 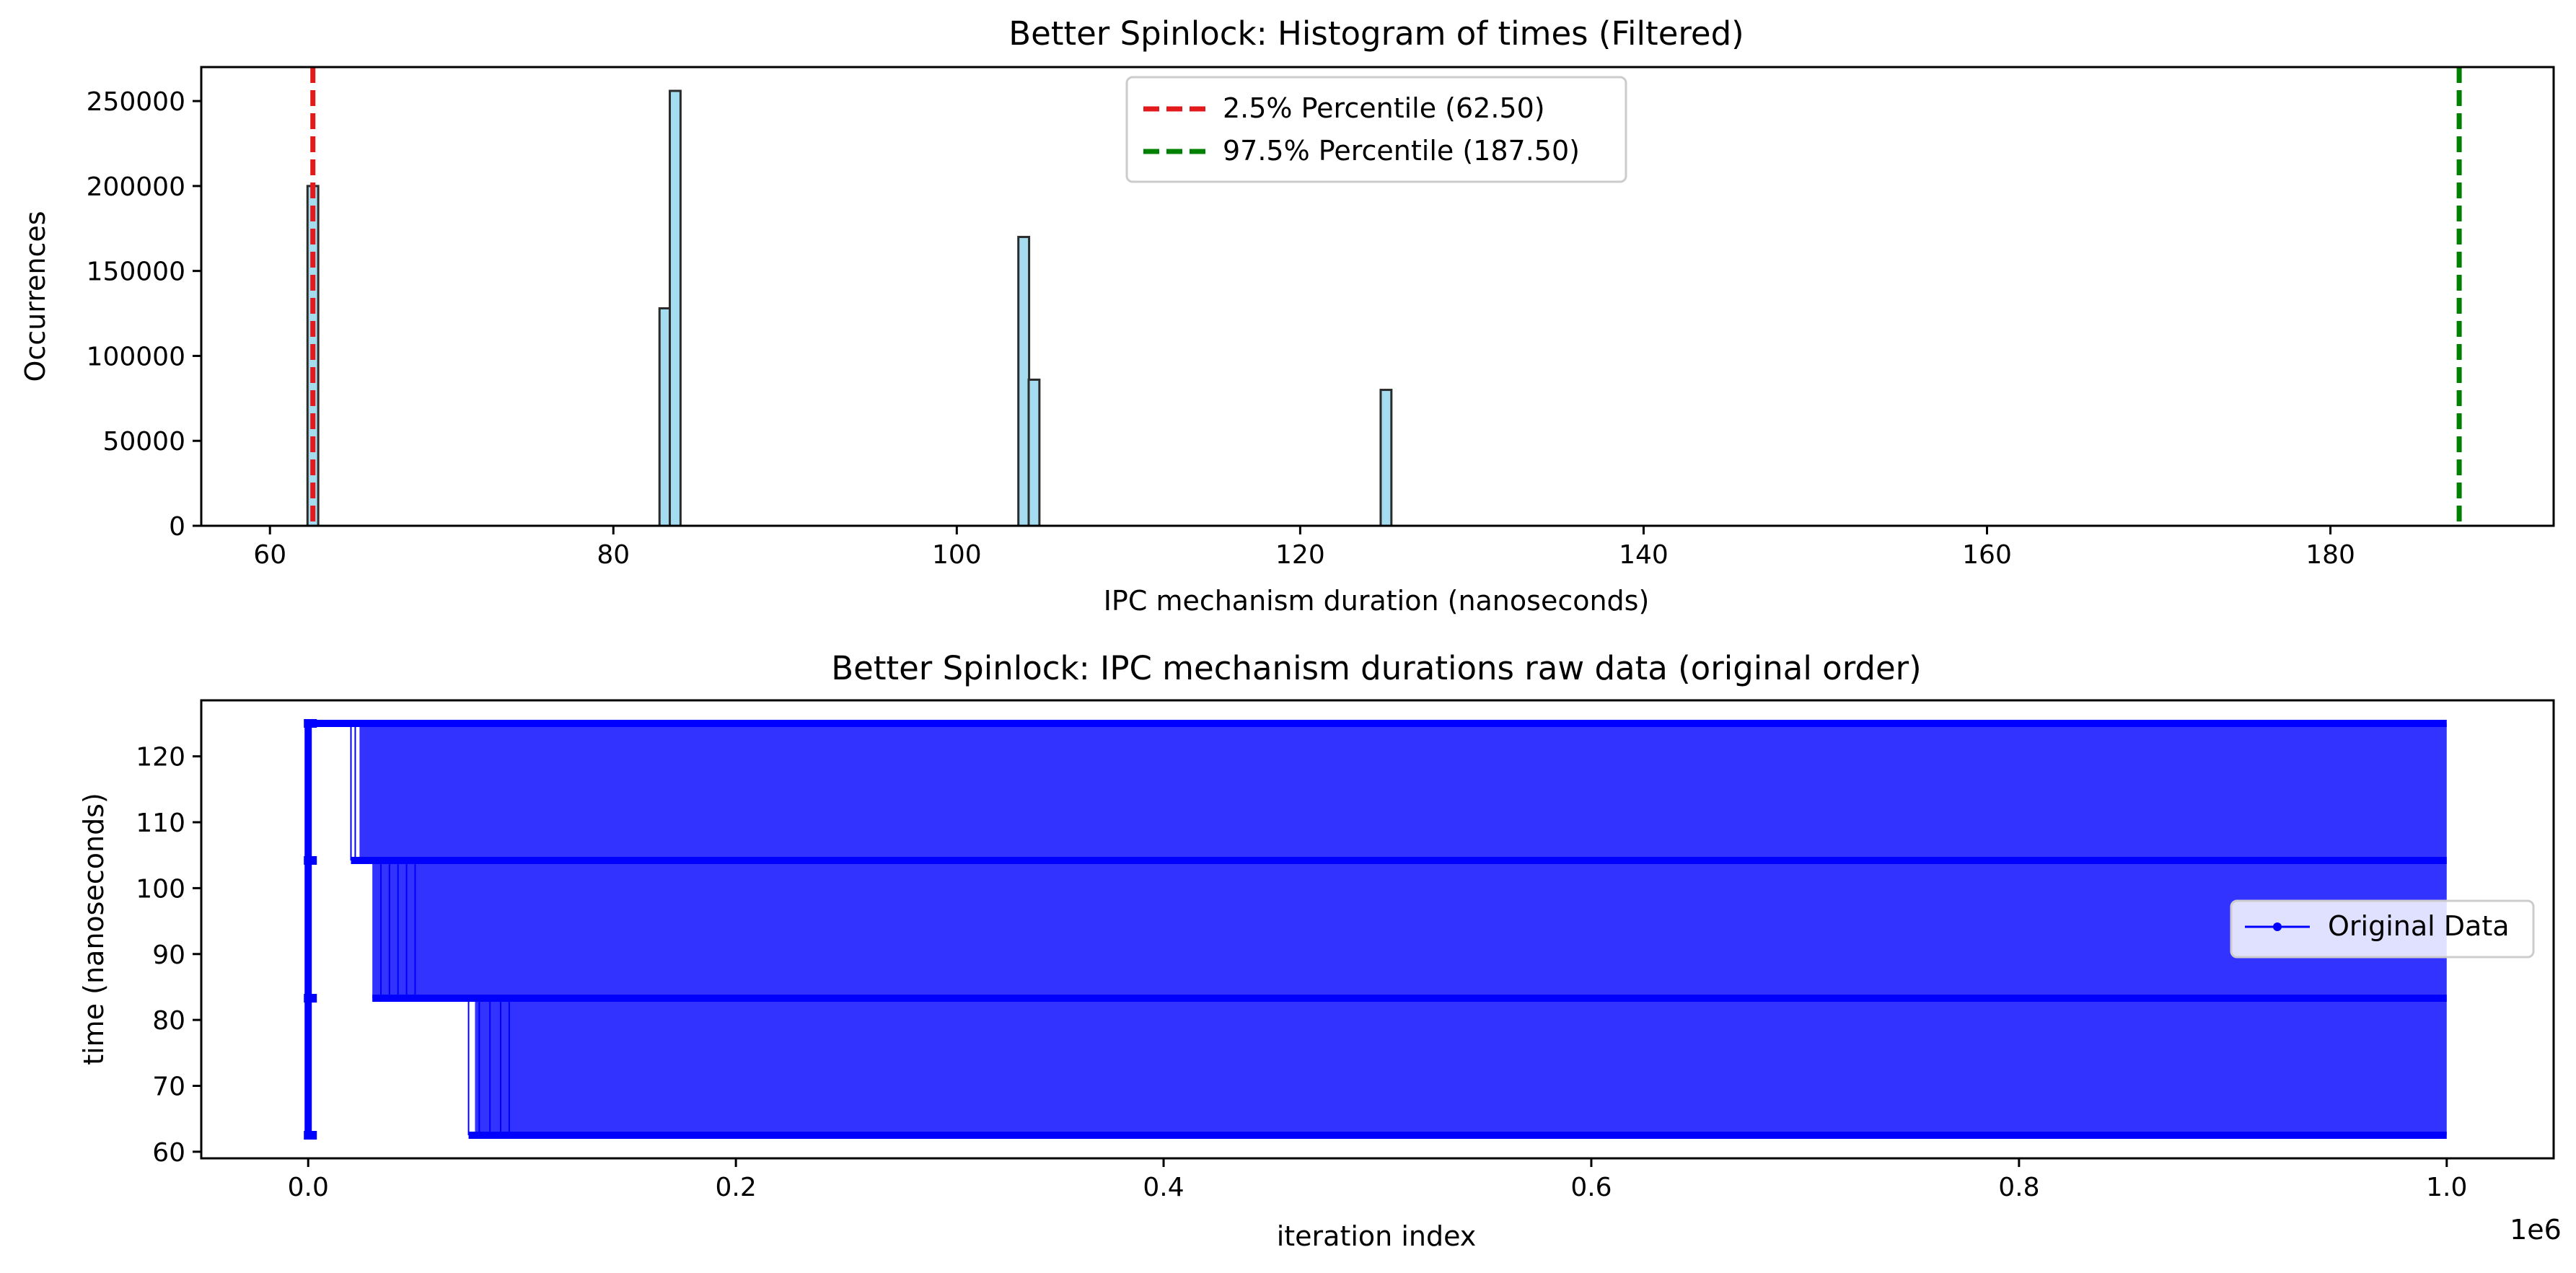 I want to click on x-axis-offset-label: 1e6, so click(x=2536, y=1230).